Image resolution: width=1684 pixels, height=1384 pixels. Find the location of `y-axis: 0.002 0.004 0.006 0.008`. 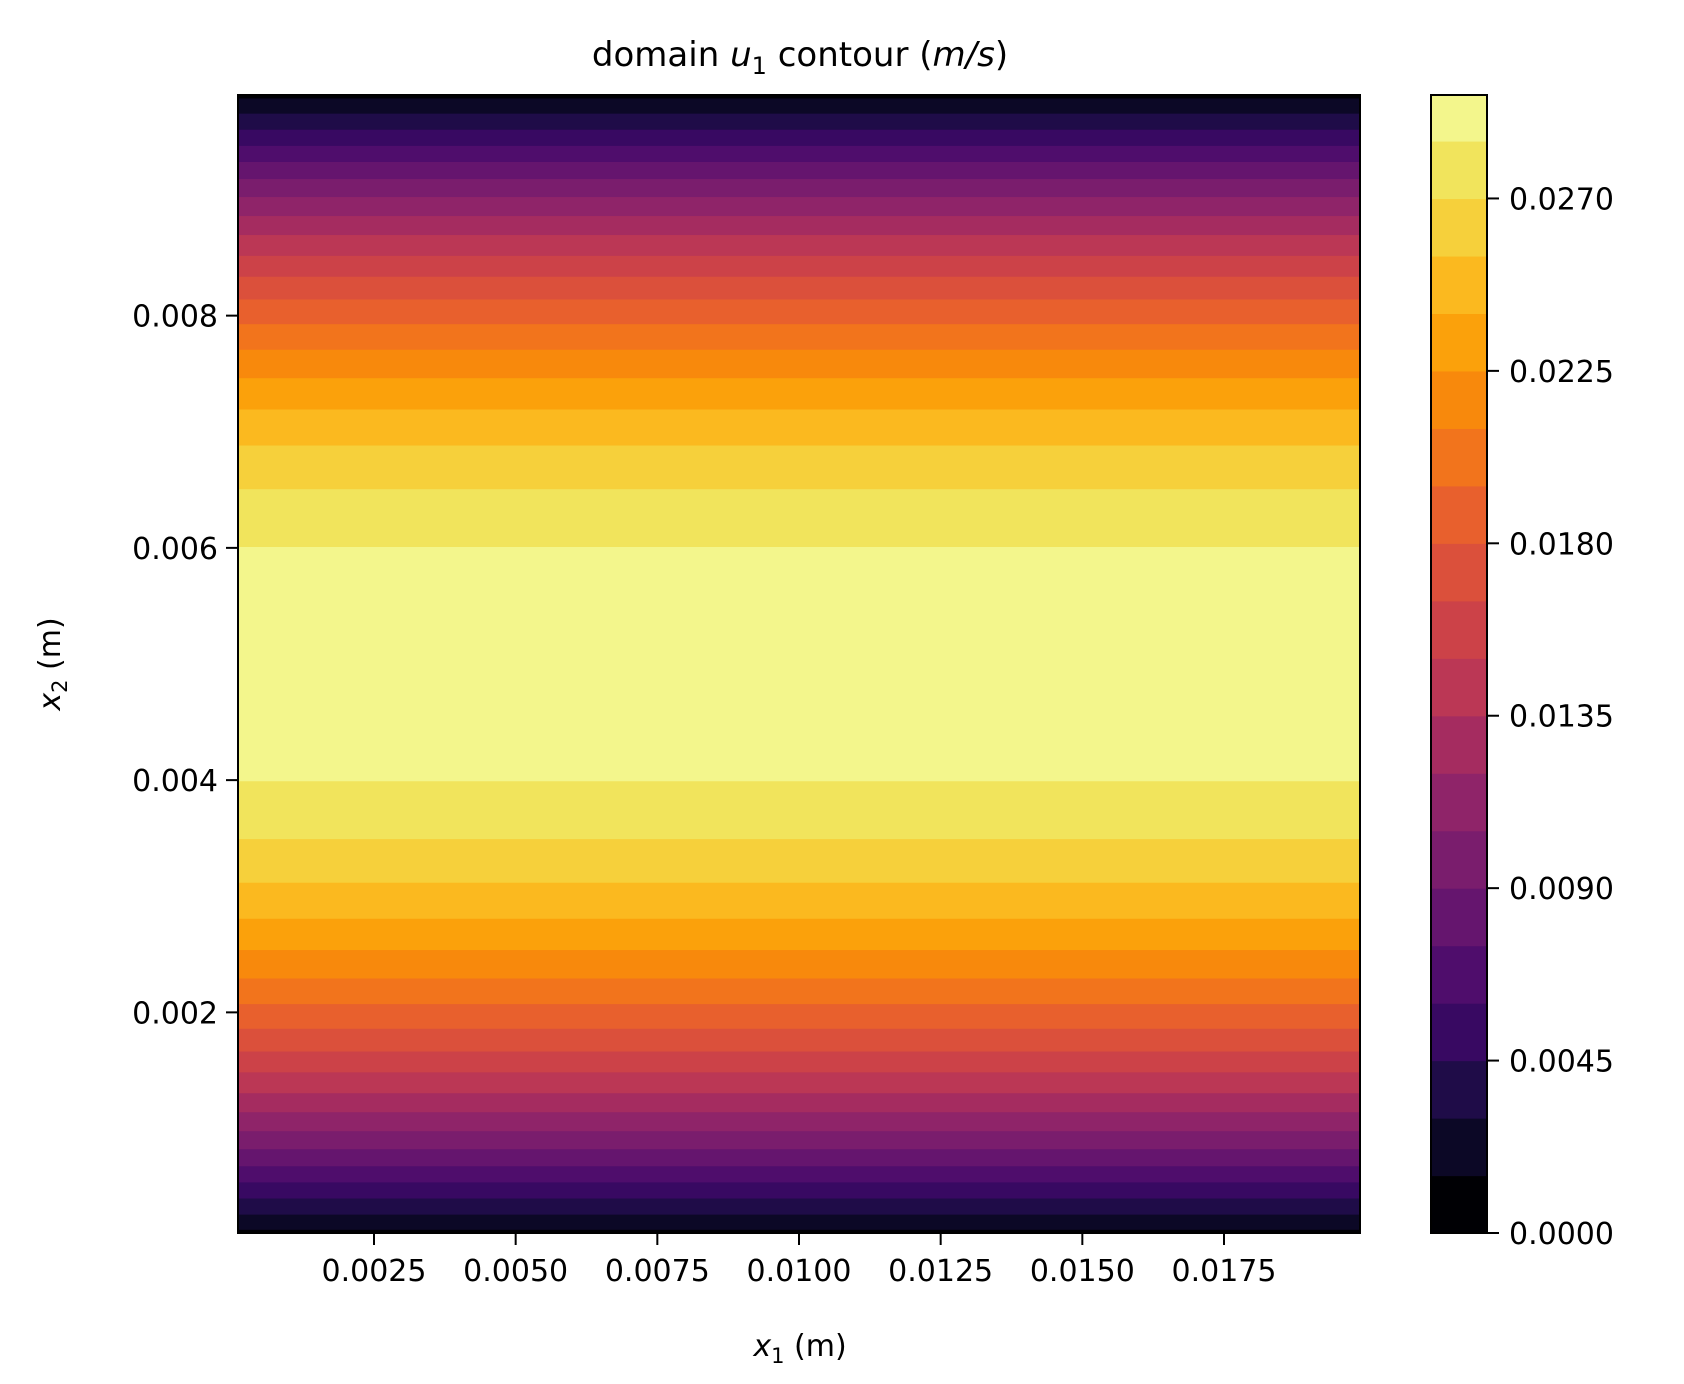

y-axis: 0.002 0.004 0.006 0.008 is located at coordinates (185, 665).